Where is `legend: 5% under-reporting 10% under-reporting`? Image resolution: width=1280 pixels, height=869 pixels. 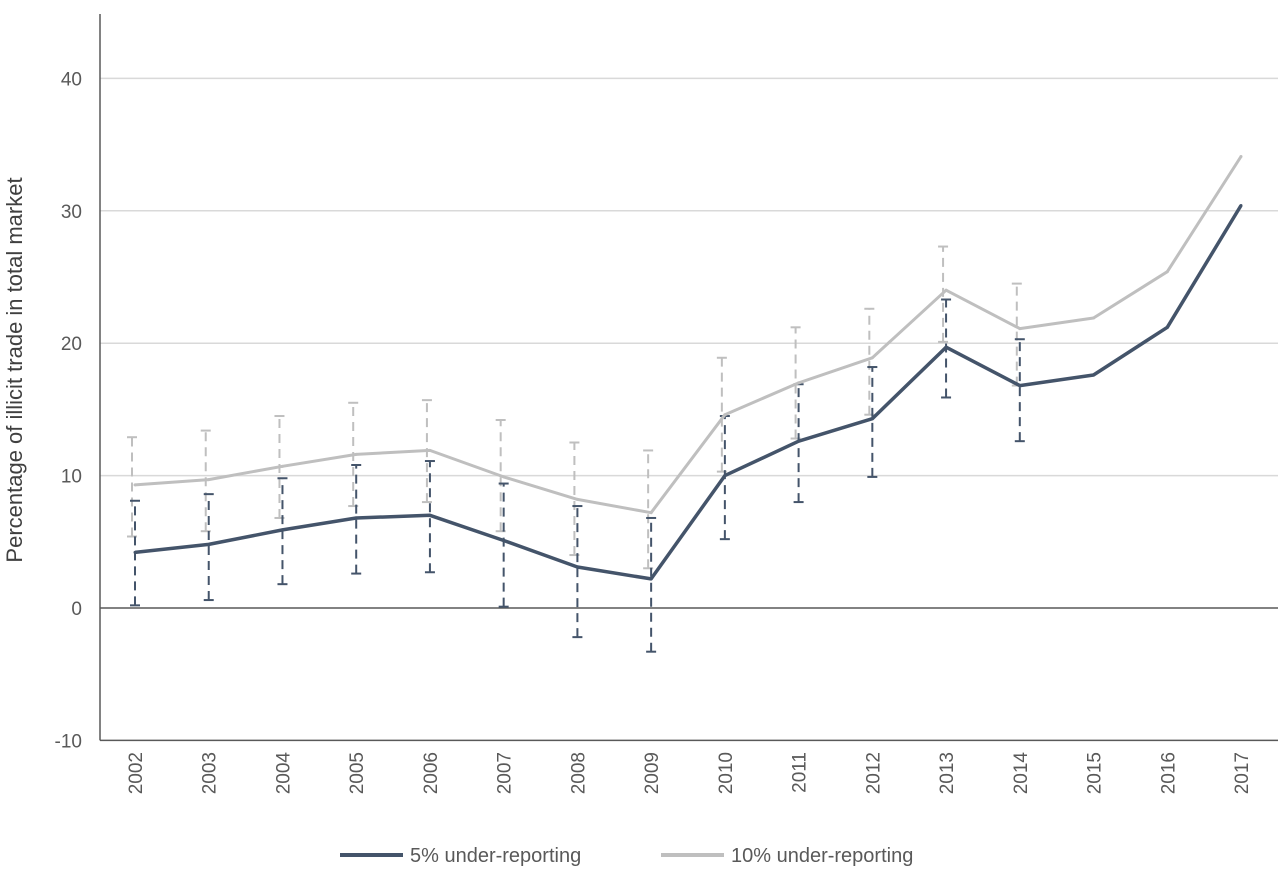 legend: 5% under-reporting 10% under-reporting is located at coordinates (626, 856).